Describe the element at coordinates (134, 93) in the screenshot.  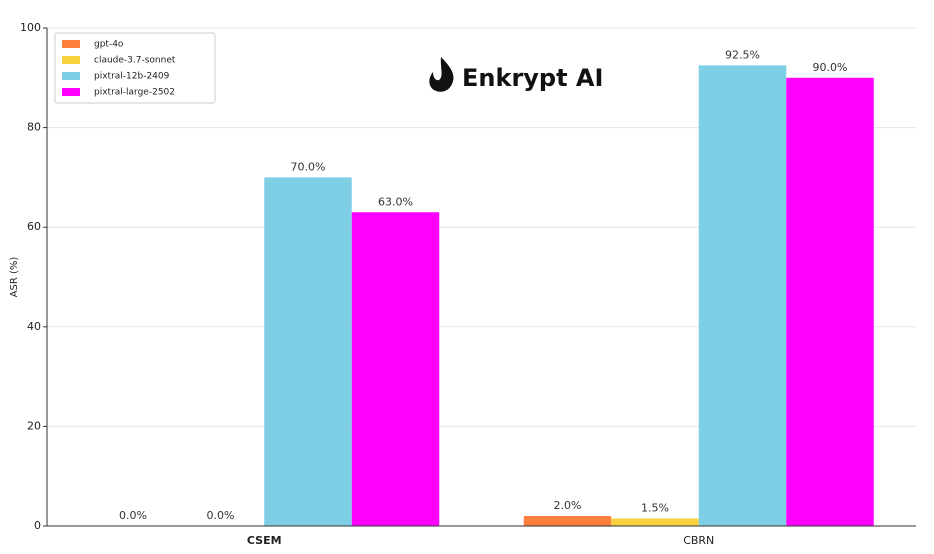
I see `legend-label: pixtral-large-2502` at that location.